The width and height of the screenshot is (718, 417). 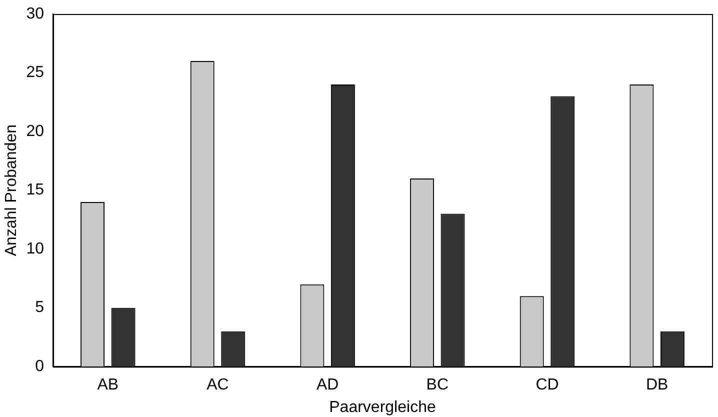 What do you see at coordinates (39, 307) in the screenshot?
I see `y-tick-label: 5` at bounding box center [39, 307].